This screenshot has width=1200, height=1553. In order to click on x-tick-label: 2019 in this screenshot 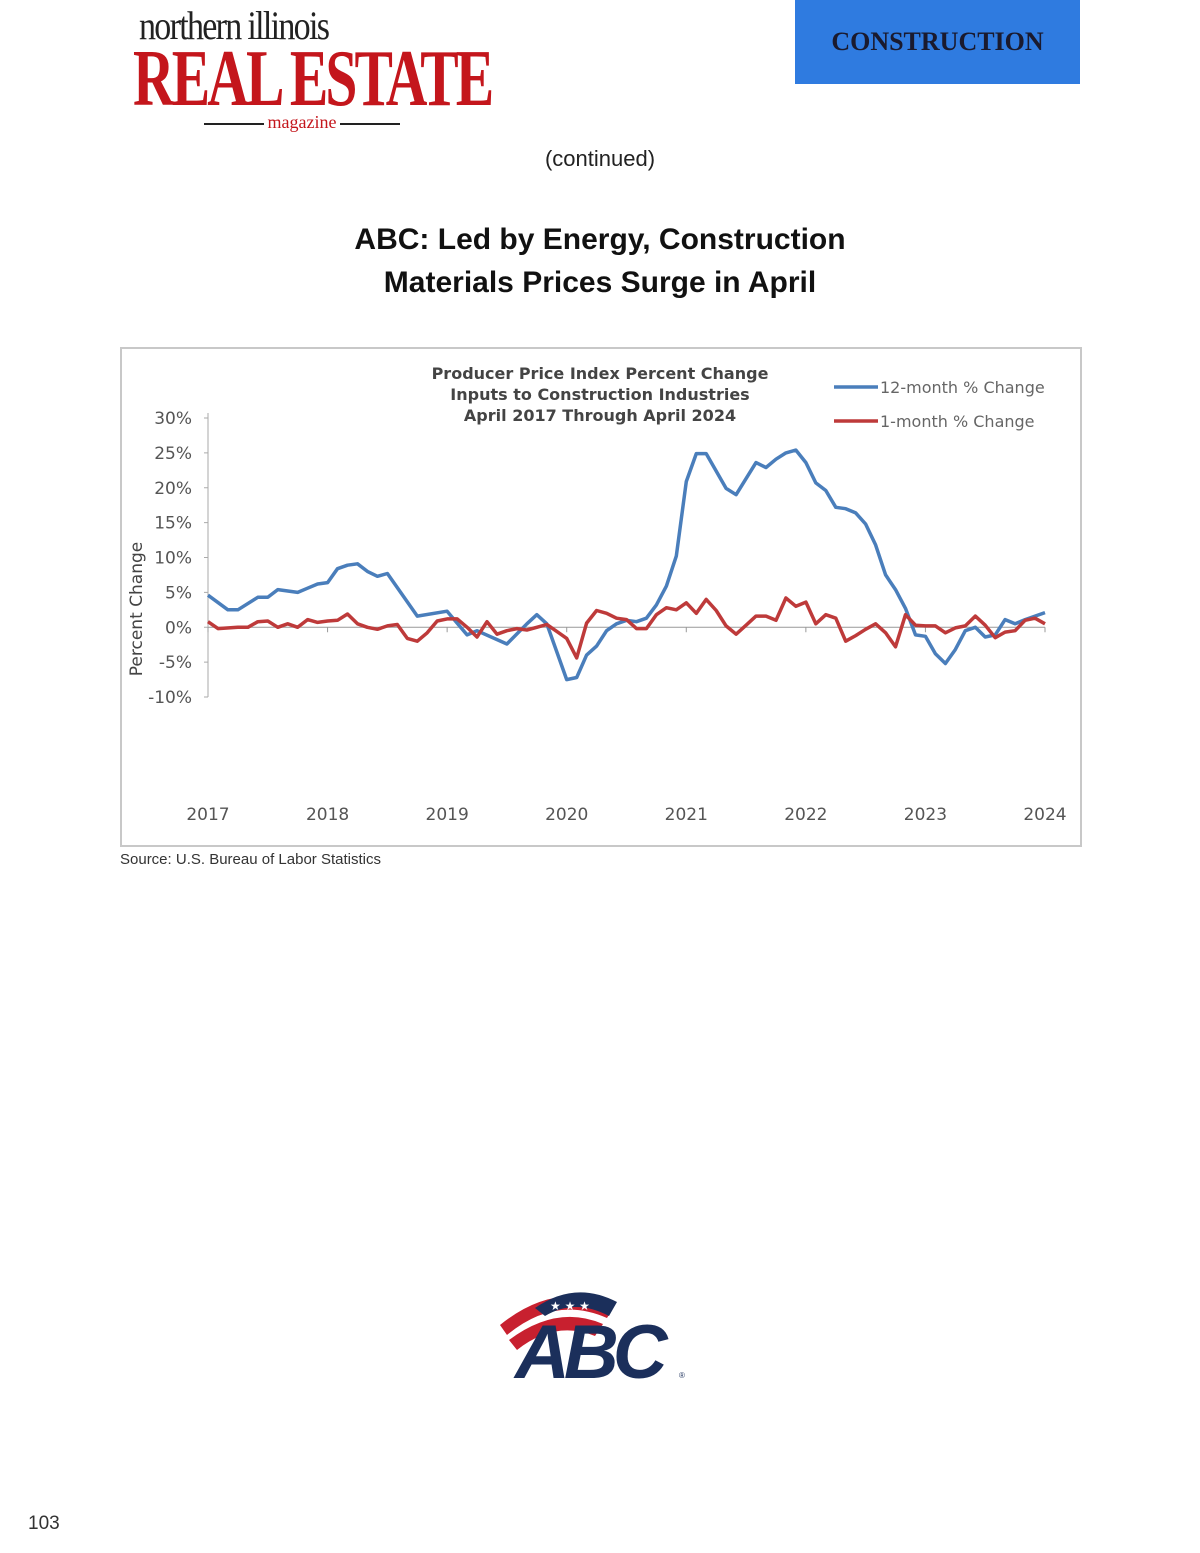, I will do `click(447, 815)`.